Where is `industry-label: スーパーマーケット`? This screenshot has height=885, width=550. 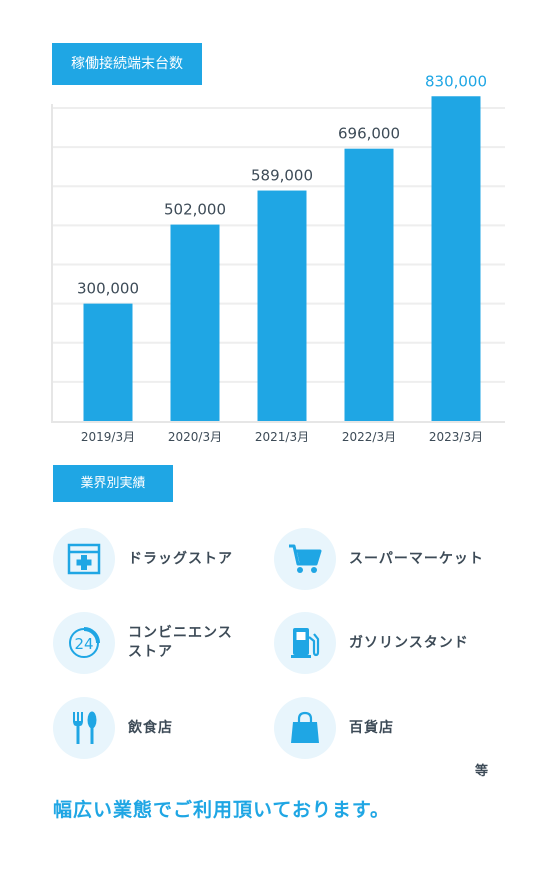 industry-label: スーパーマーケット is located at coordinates (416, 558).